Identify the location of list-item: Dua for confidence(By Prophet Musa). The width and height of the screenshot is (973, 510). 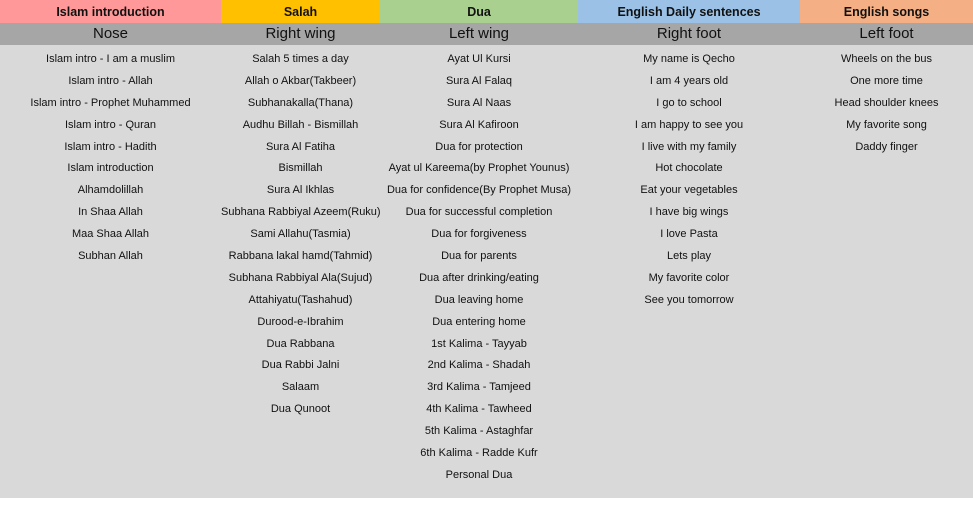
(479, 190).